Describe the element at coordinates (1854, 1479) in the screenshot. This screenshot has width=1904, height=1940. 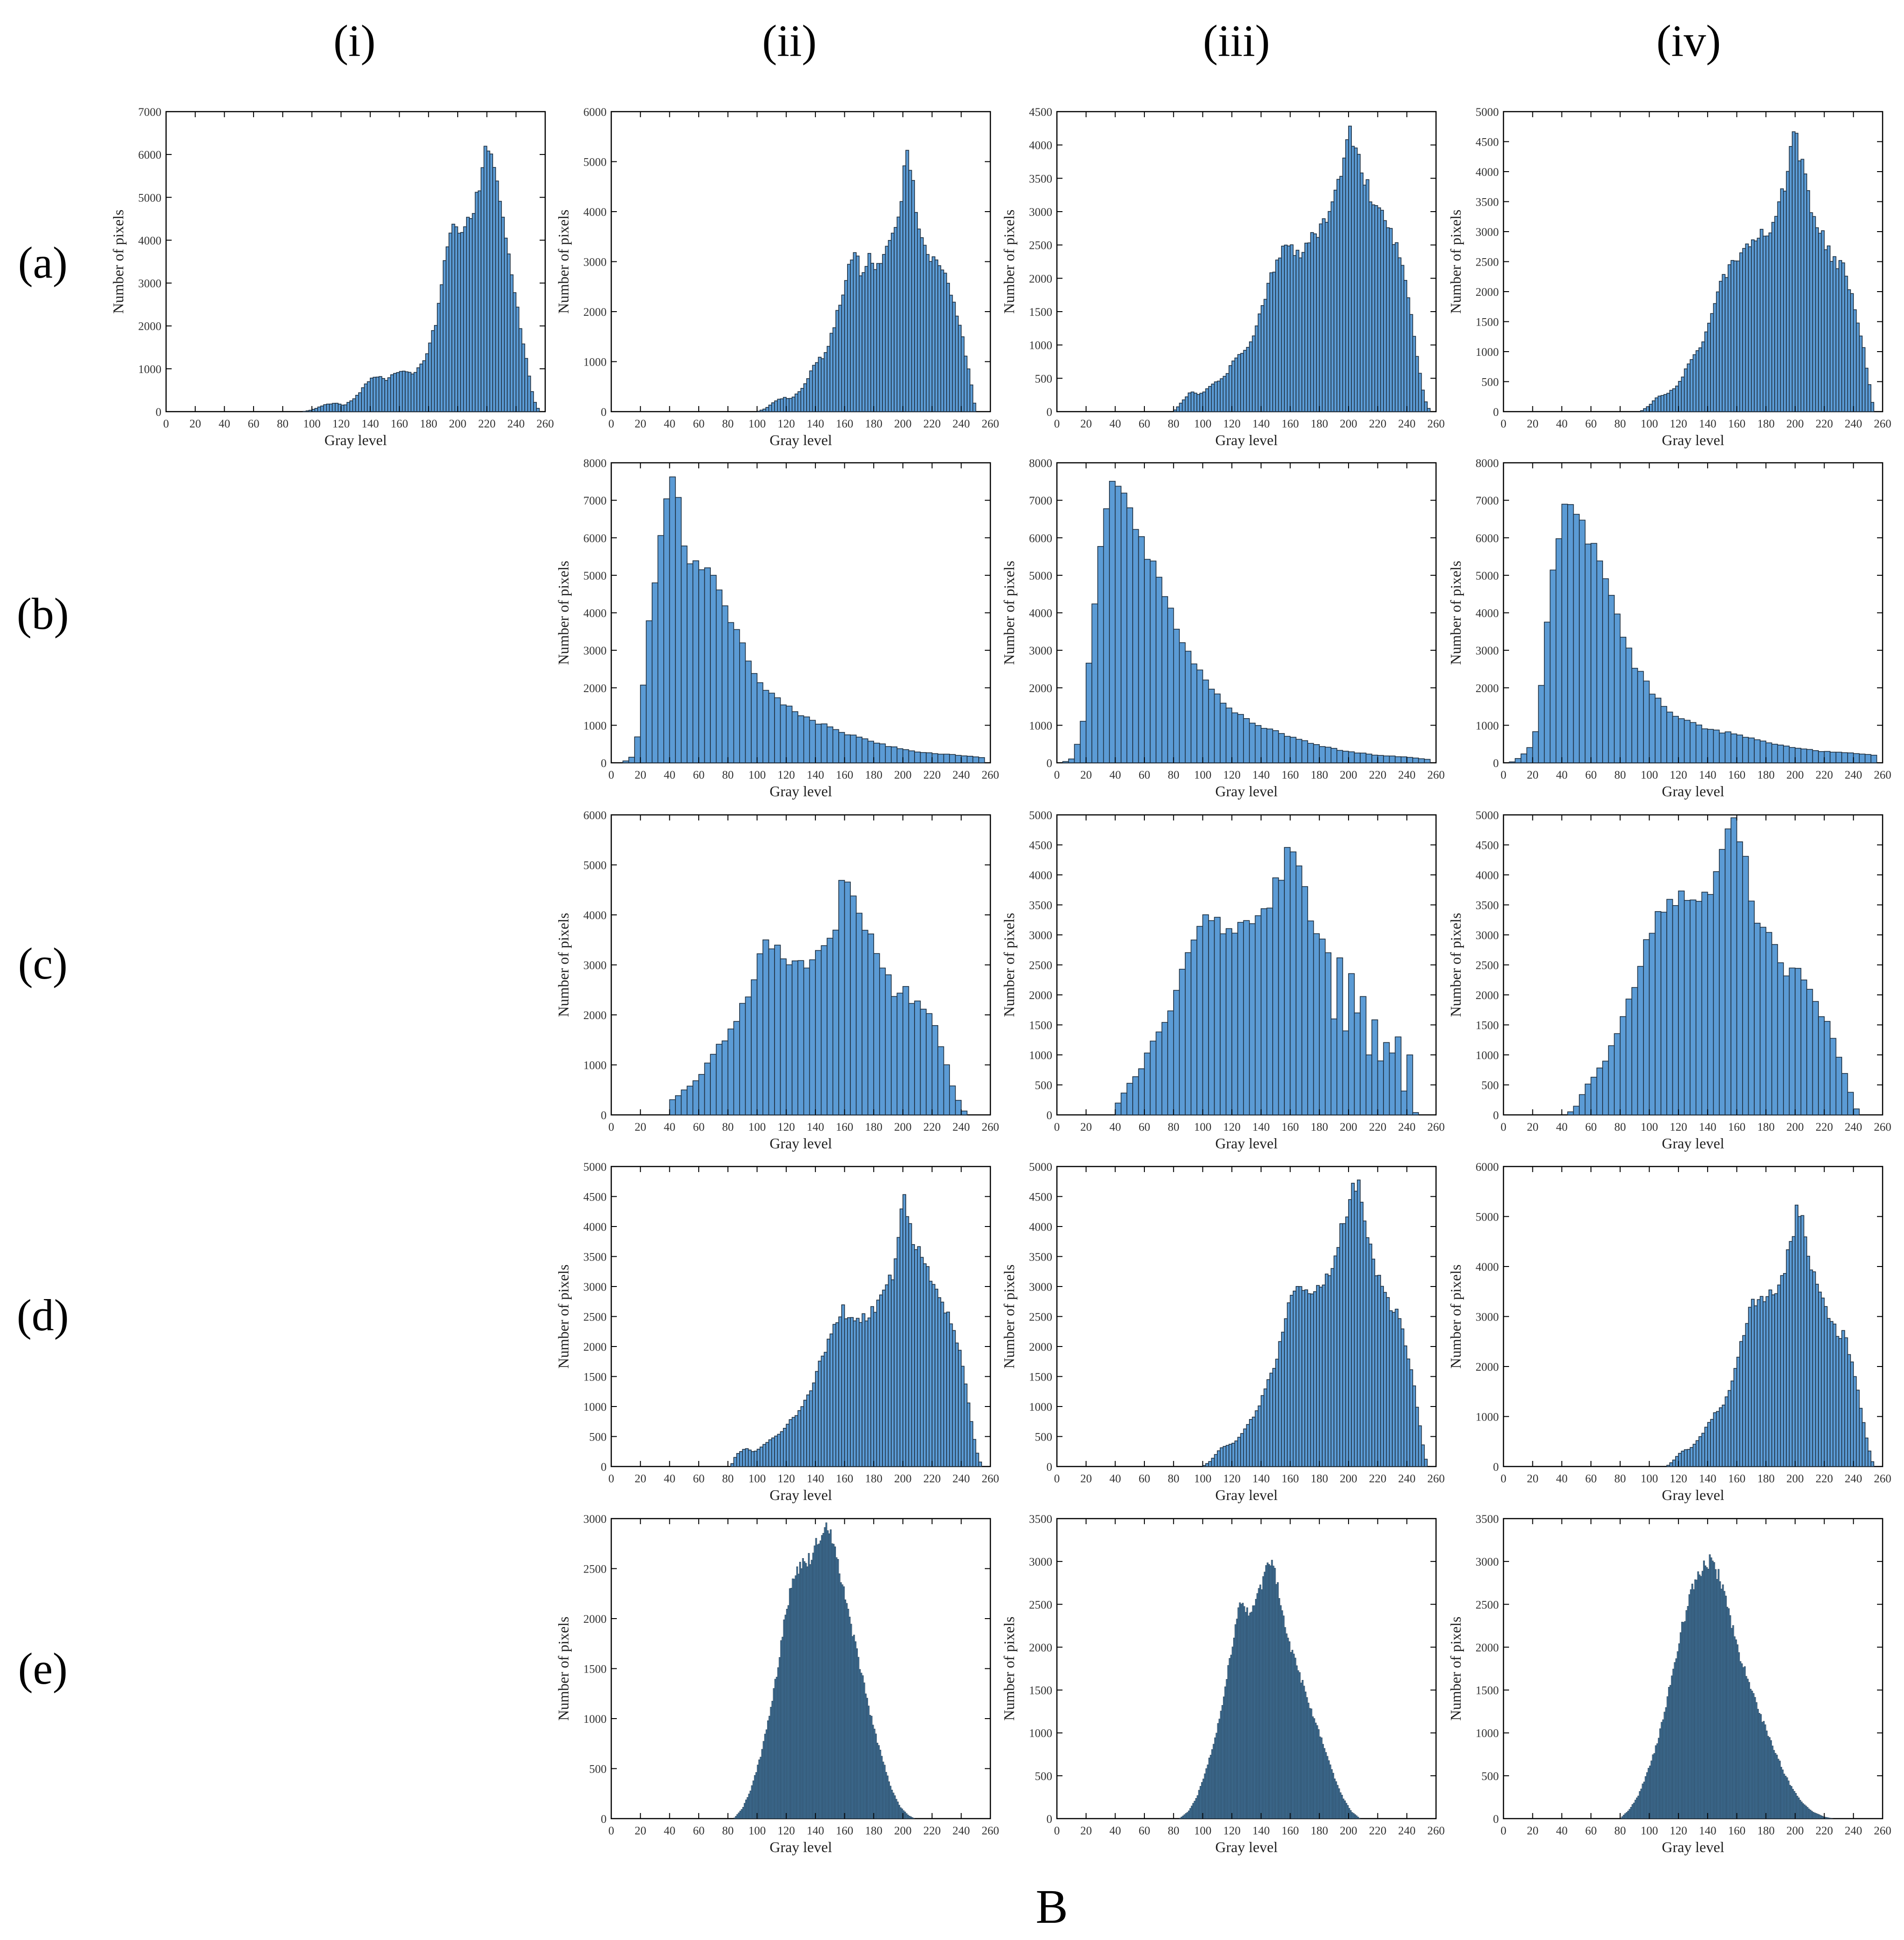
I see `x-tick-label: 240` at that location.